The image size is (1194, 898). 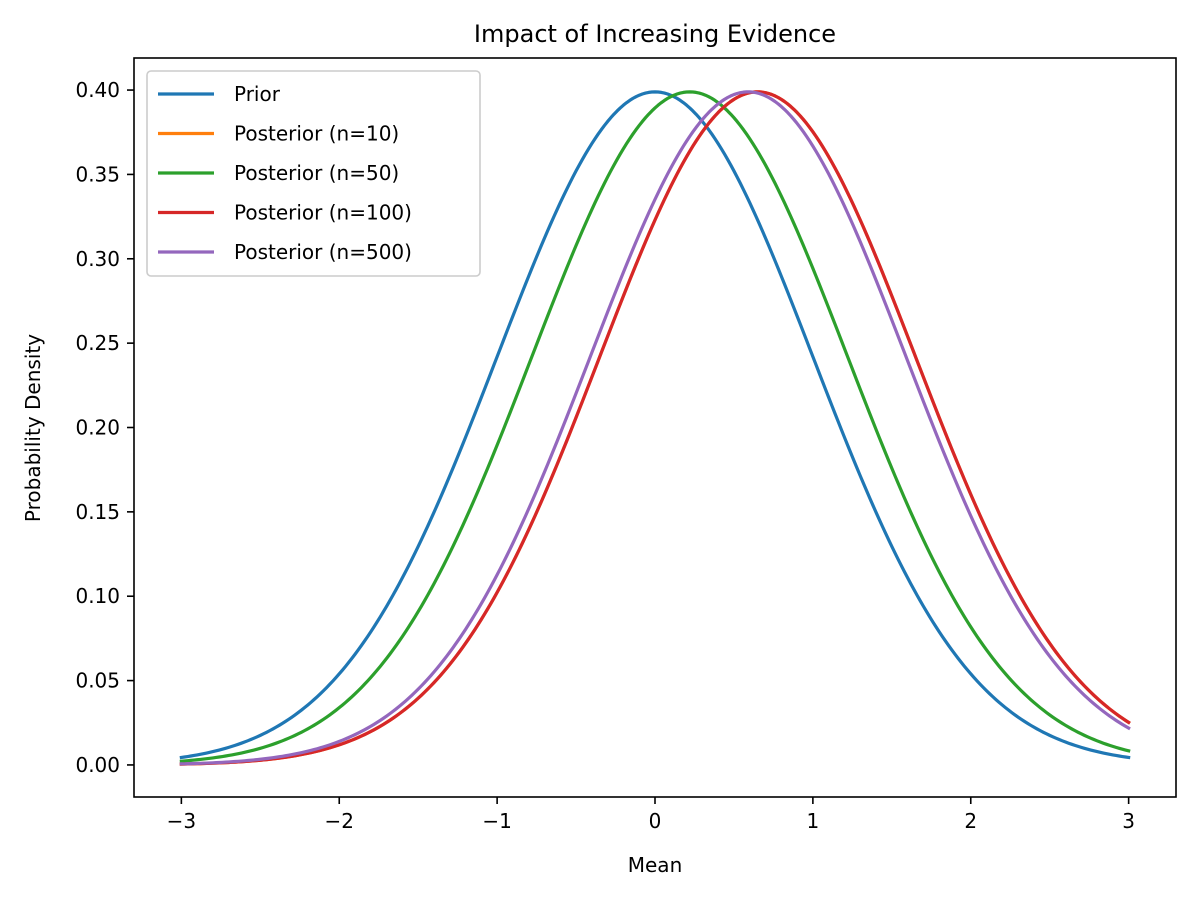 What do you see at coordinates (316, 134) in the screenshot?
I see `legend-label-1: Posterior (n=10)` at bounding box center [316, 134].